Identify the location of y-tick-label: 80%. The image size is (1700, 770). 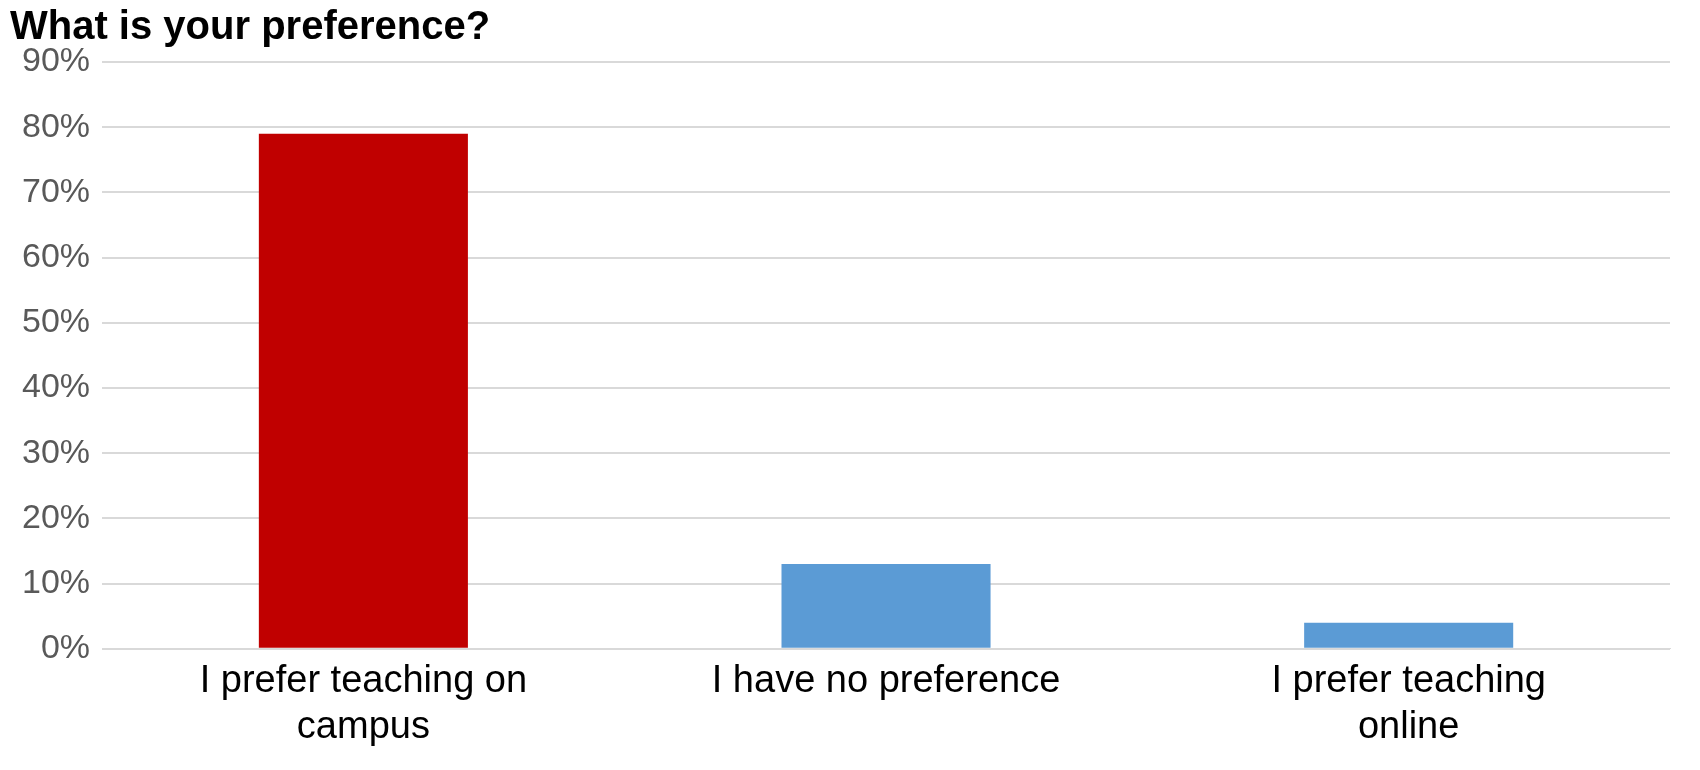
(56, 124).